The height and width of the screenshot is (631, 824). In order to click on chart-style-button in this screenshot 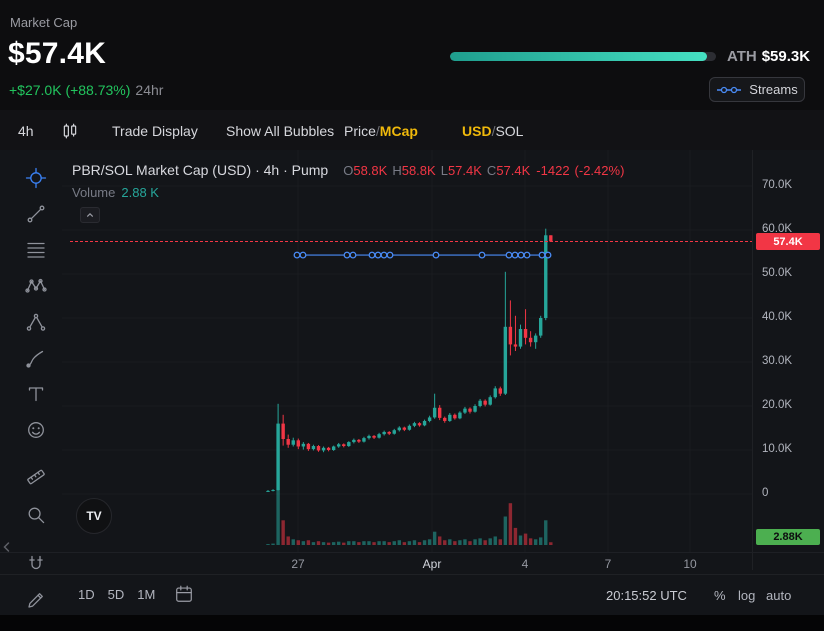, I will do `click(70, 131)`.